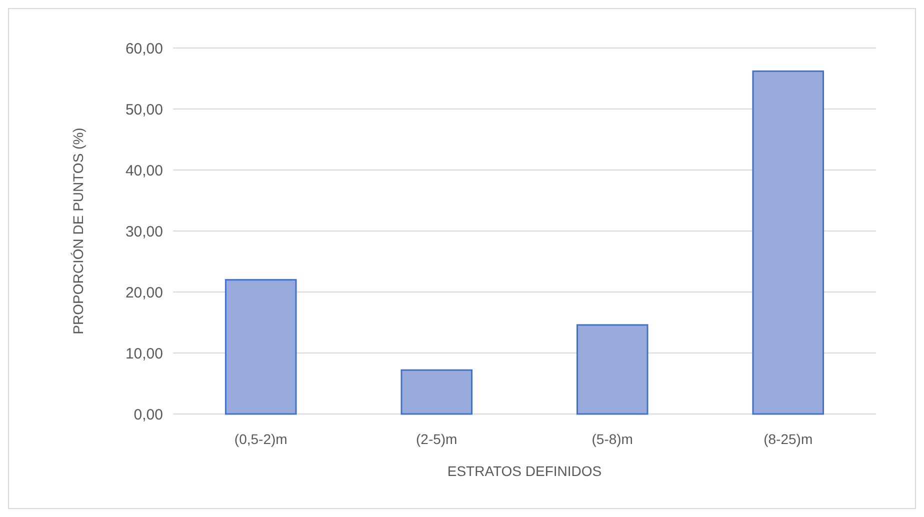 The height and width of the screenshot is (517, 924). Describe the element at coordinates (612, 439) in the screenshot. I see `x-tick-label: (5-8)m` at that location.